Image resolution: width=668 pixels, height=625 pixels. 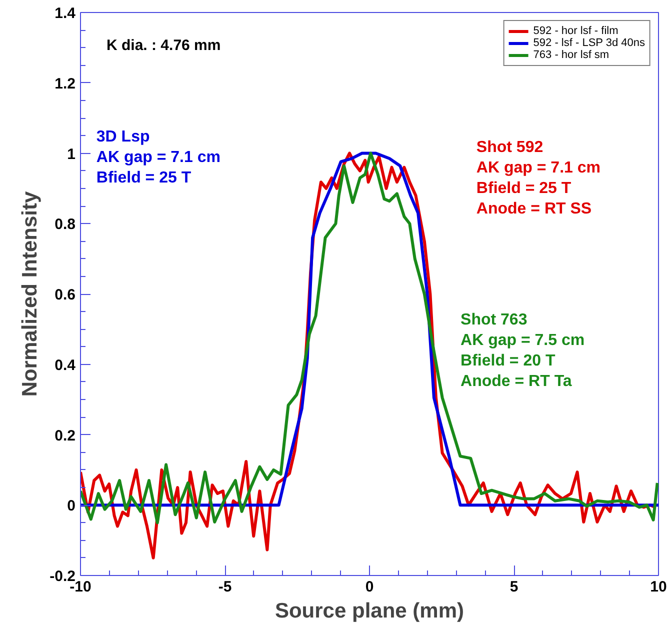 I want to click on x-tick-label: 0, so click(x=369, y=587).